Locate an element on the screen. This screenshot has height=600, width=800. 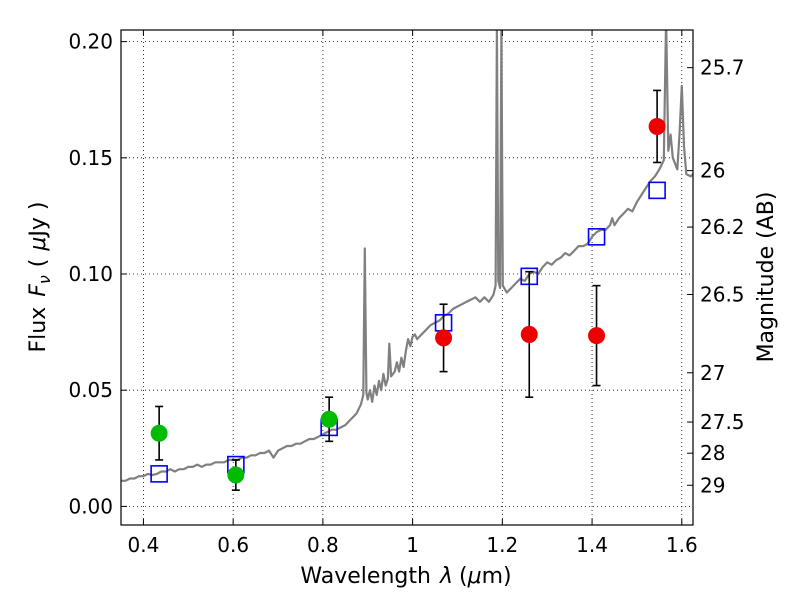
x-tick-label: 1 is located at coordinates (412, 545).